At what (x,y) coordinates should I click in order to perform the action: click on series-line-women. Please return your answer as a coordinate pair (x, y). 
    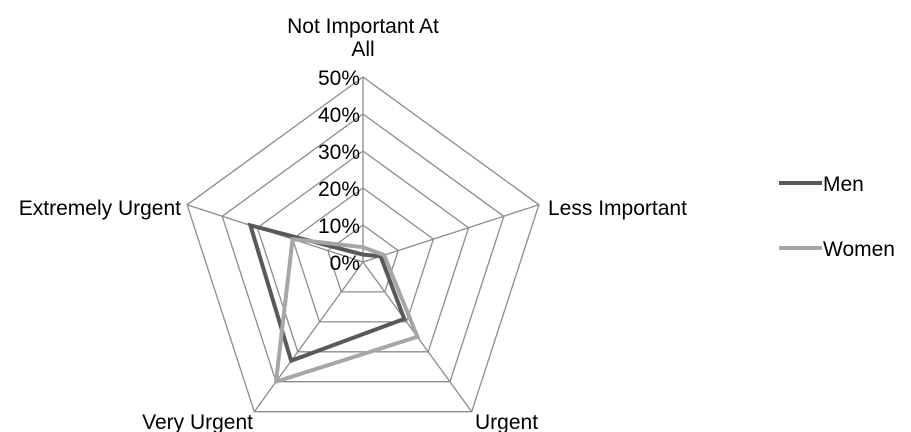
    Looking at the image, I should click on (347, 310).